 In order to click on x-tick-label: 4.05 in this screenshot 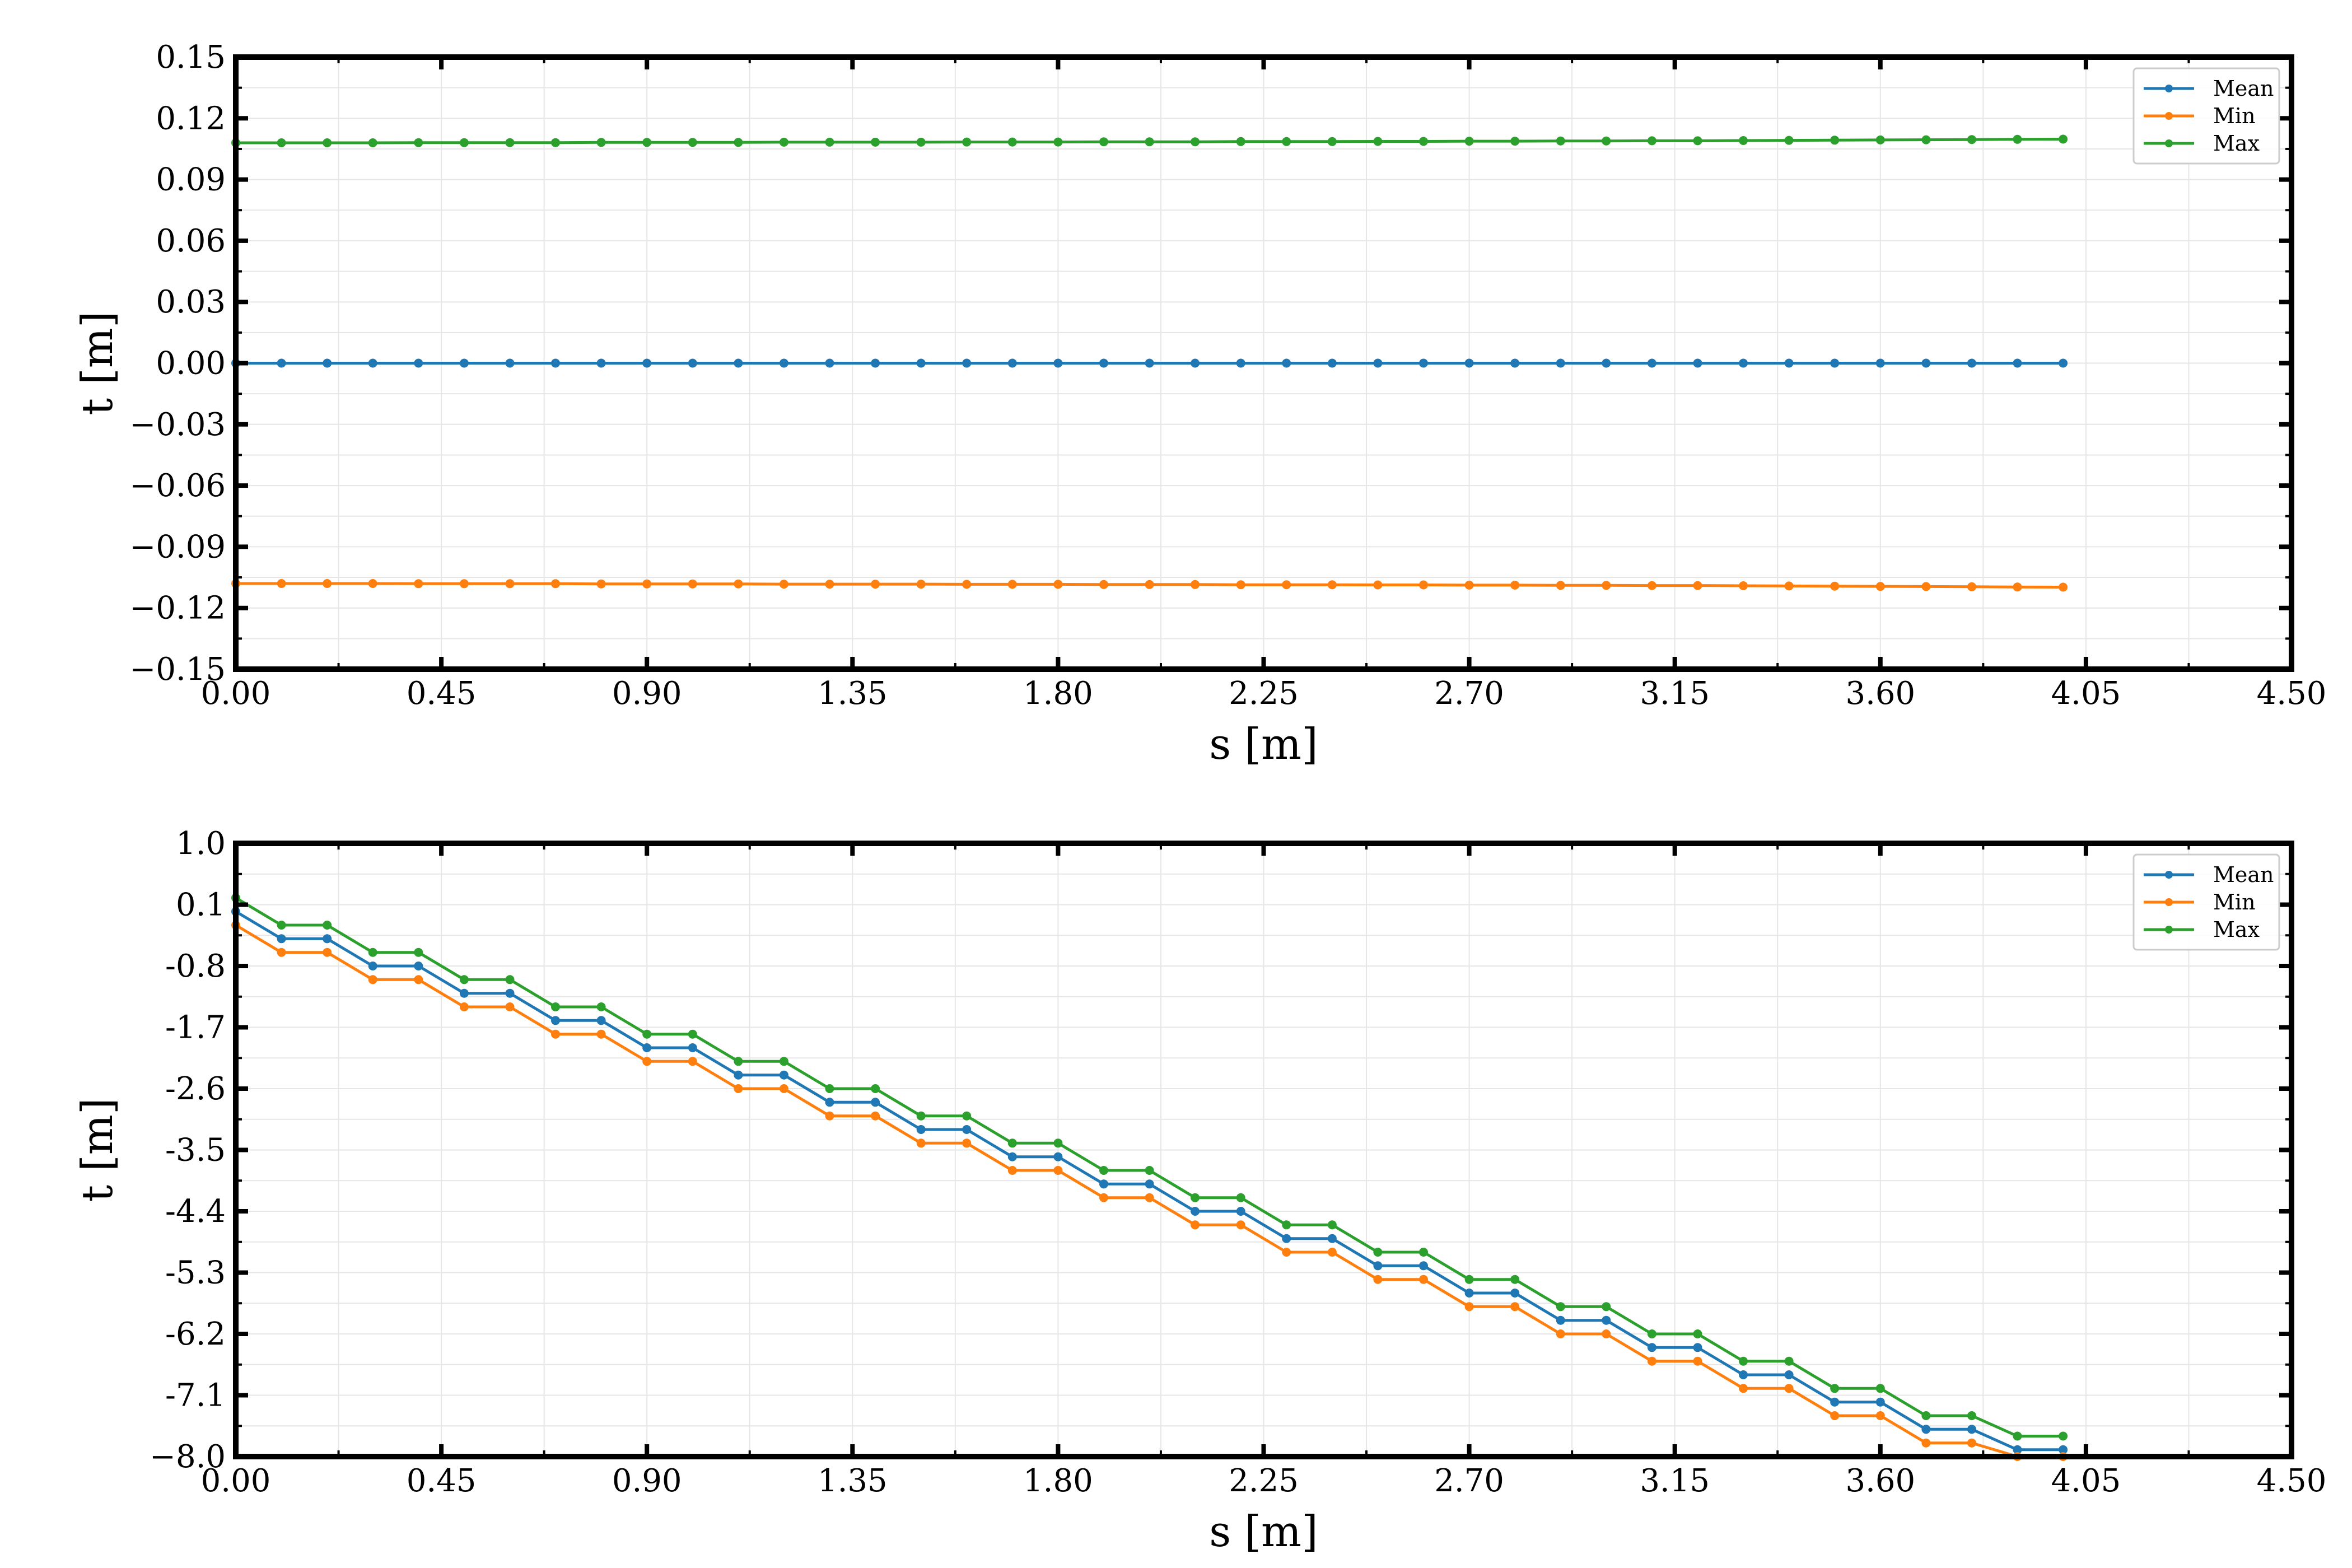, I will do `click(2086, 693)`.